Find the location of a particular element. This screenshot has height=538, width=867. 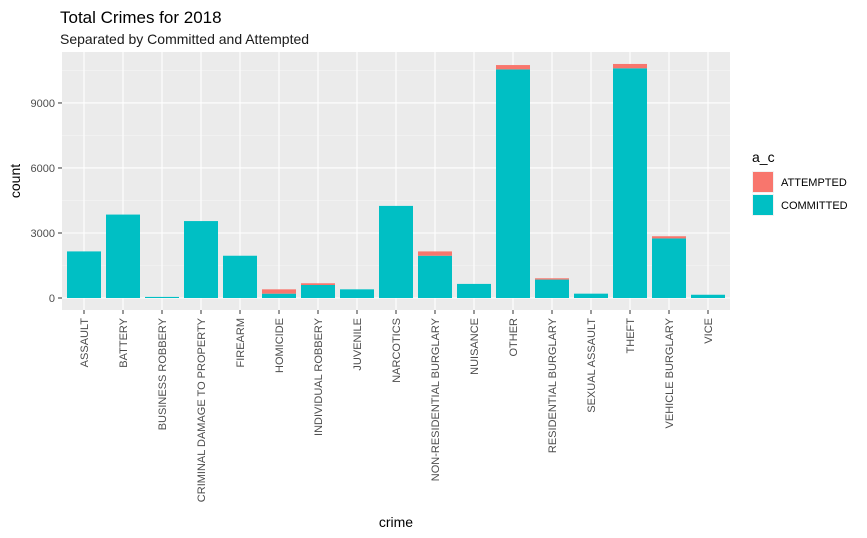

x-tick-label: INDIVIDUAL ROBBERY is located at coordinates (319, 376).